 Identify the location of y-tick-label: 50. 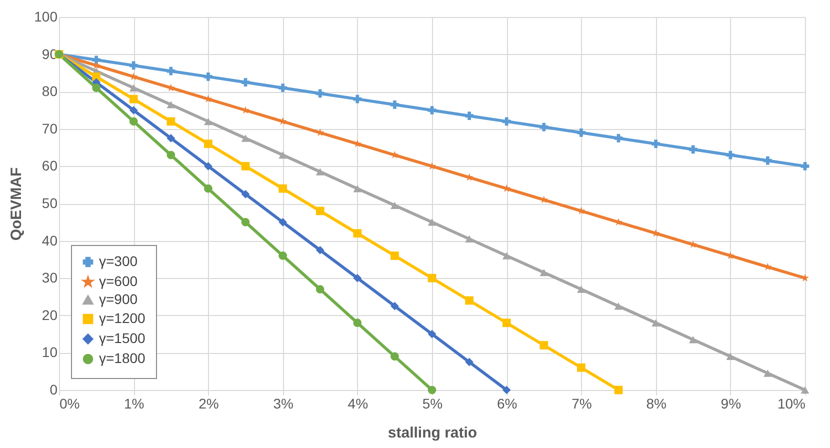
(50, 203).